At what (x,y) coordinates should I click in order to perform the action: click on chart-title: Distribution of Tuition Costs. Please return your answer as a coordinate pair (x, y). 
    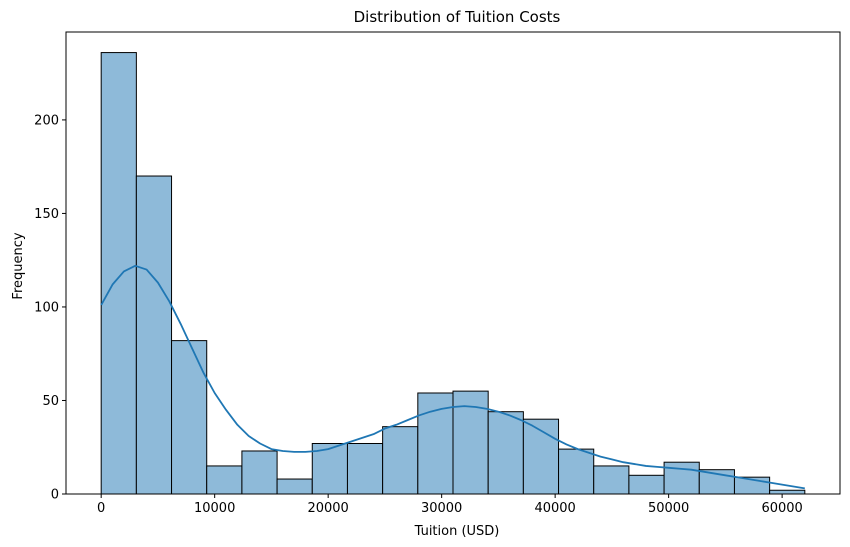
    Looking at the image, I should click on (457, 17).